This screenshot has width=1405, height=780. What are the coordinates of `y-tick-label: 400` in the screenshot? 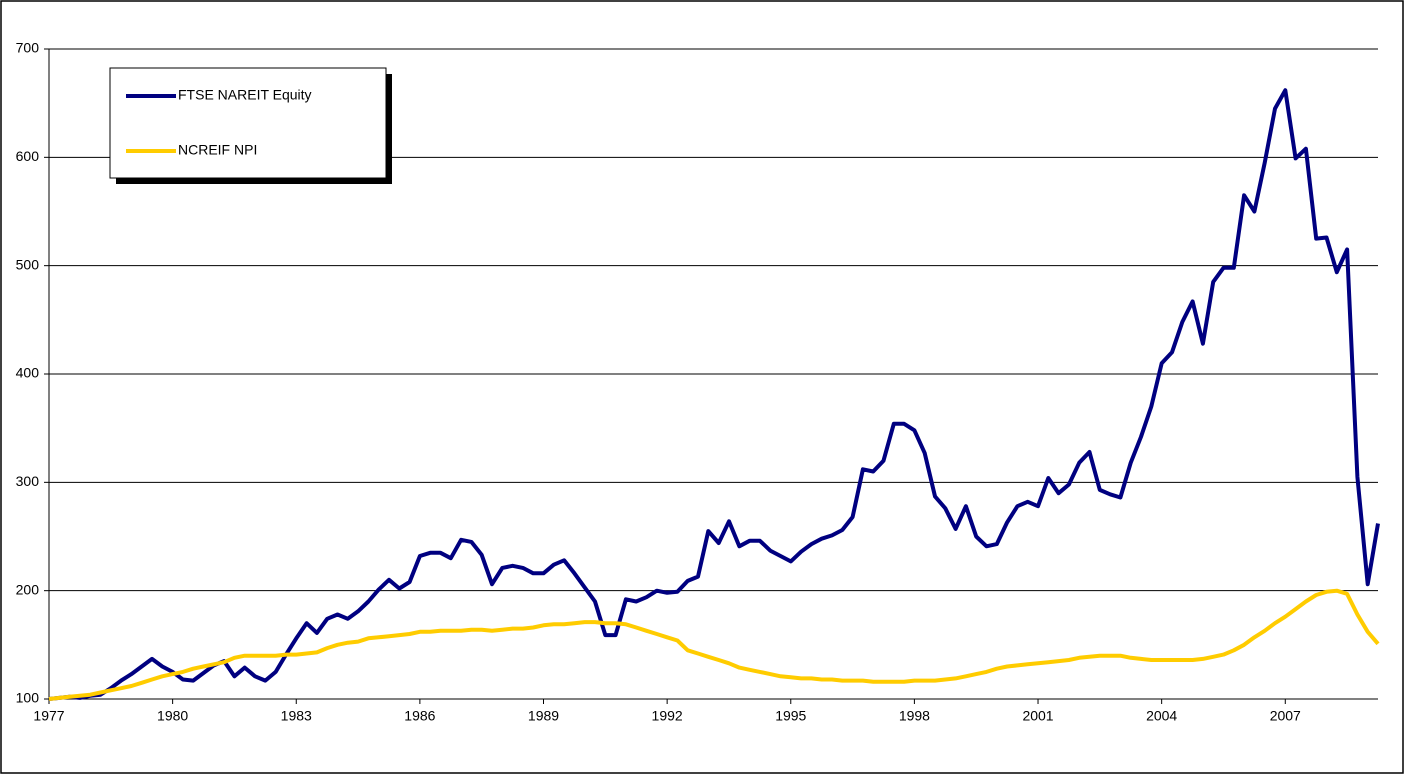 It's located at (28, 373).